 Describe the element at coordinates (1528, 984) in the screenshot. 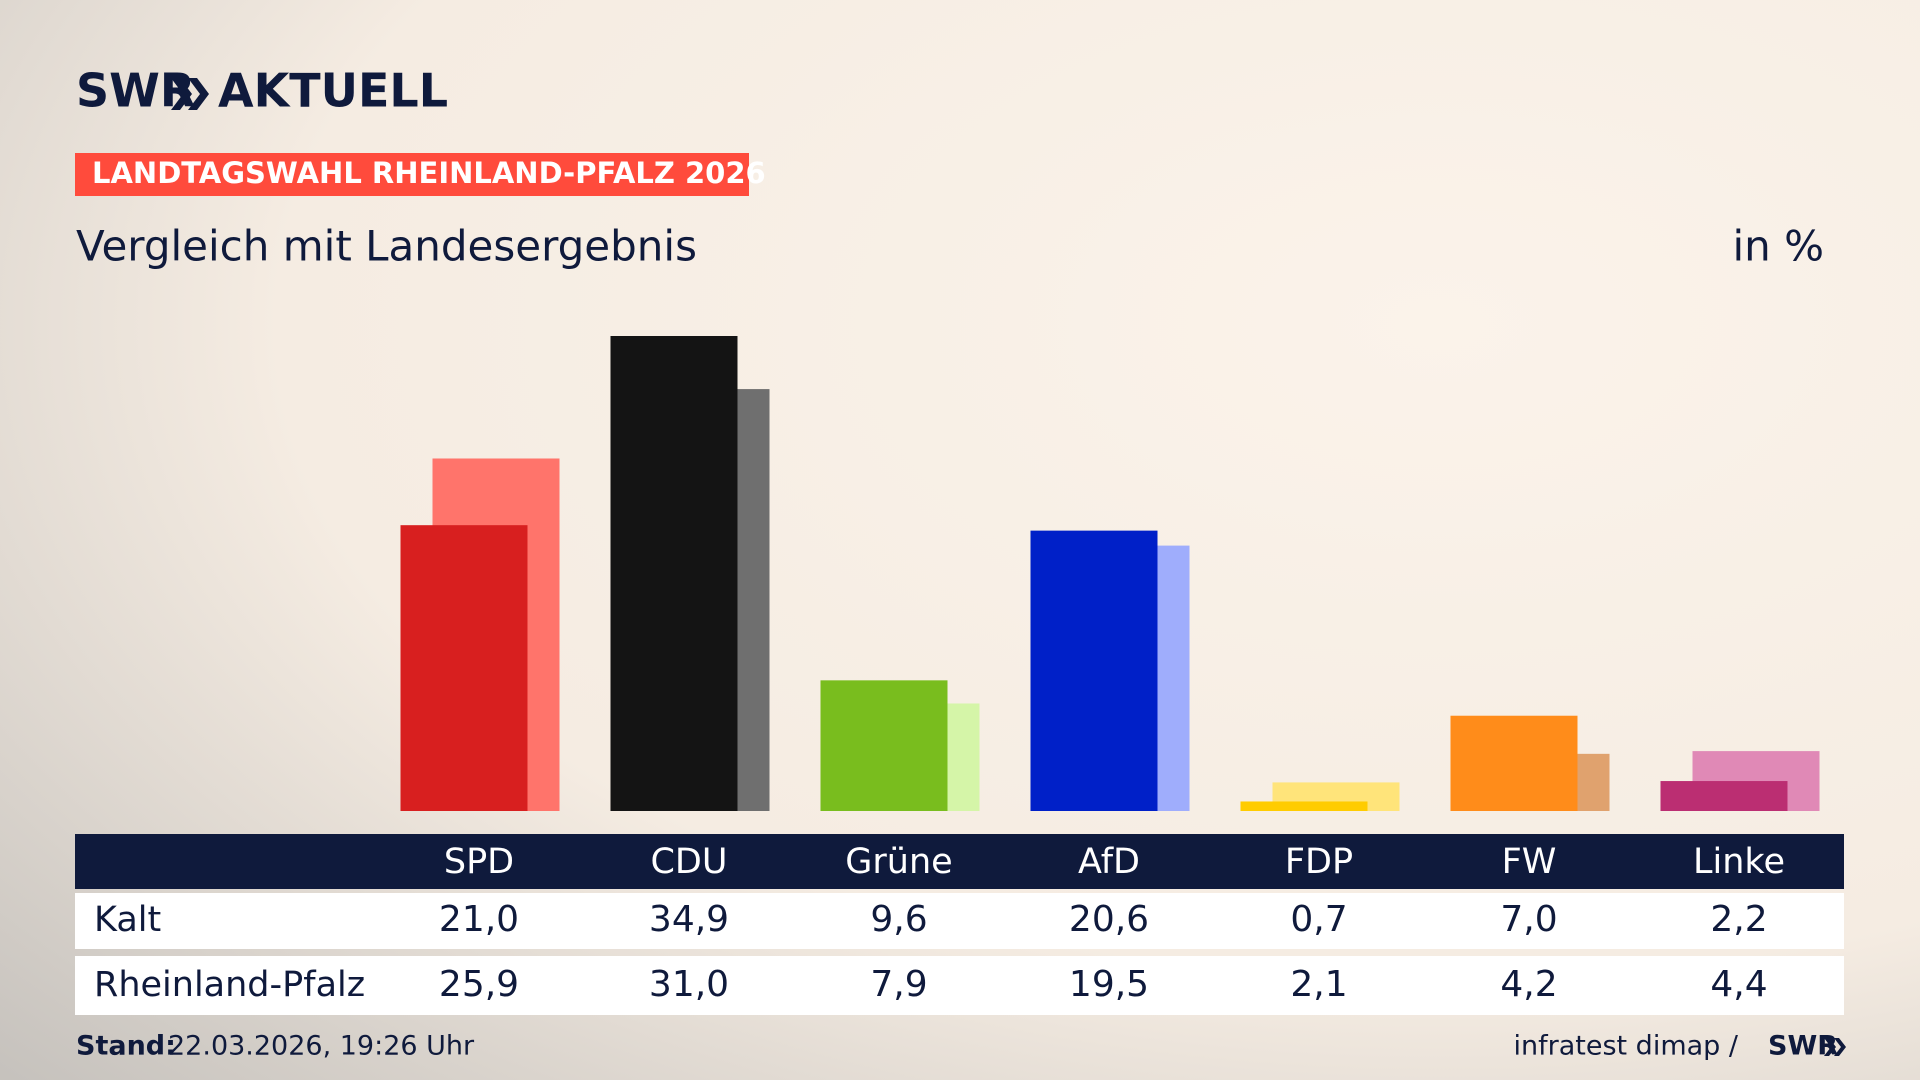

I see `value-label: 4,2` at that location.